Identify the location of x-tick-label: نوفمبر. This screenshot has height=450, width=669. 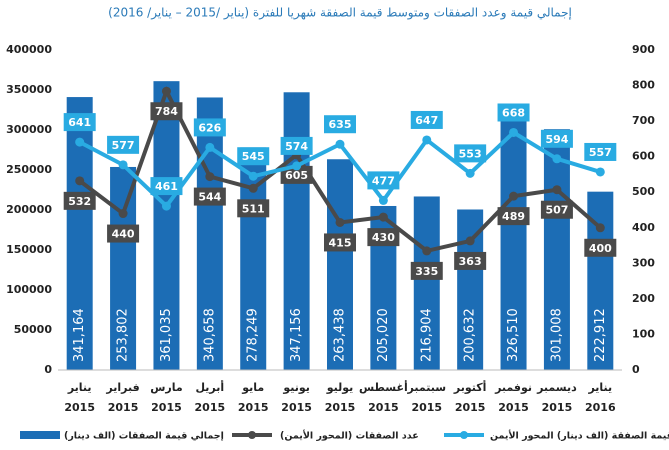
(513, 387).